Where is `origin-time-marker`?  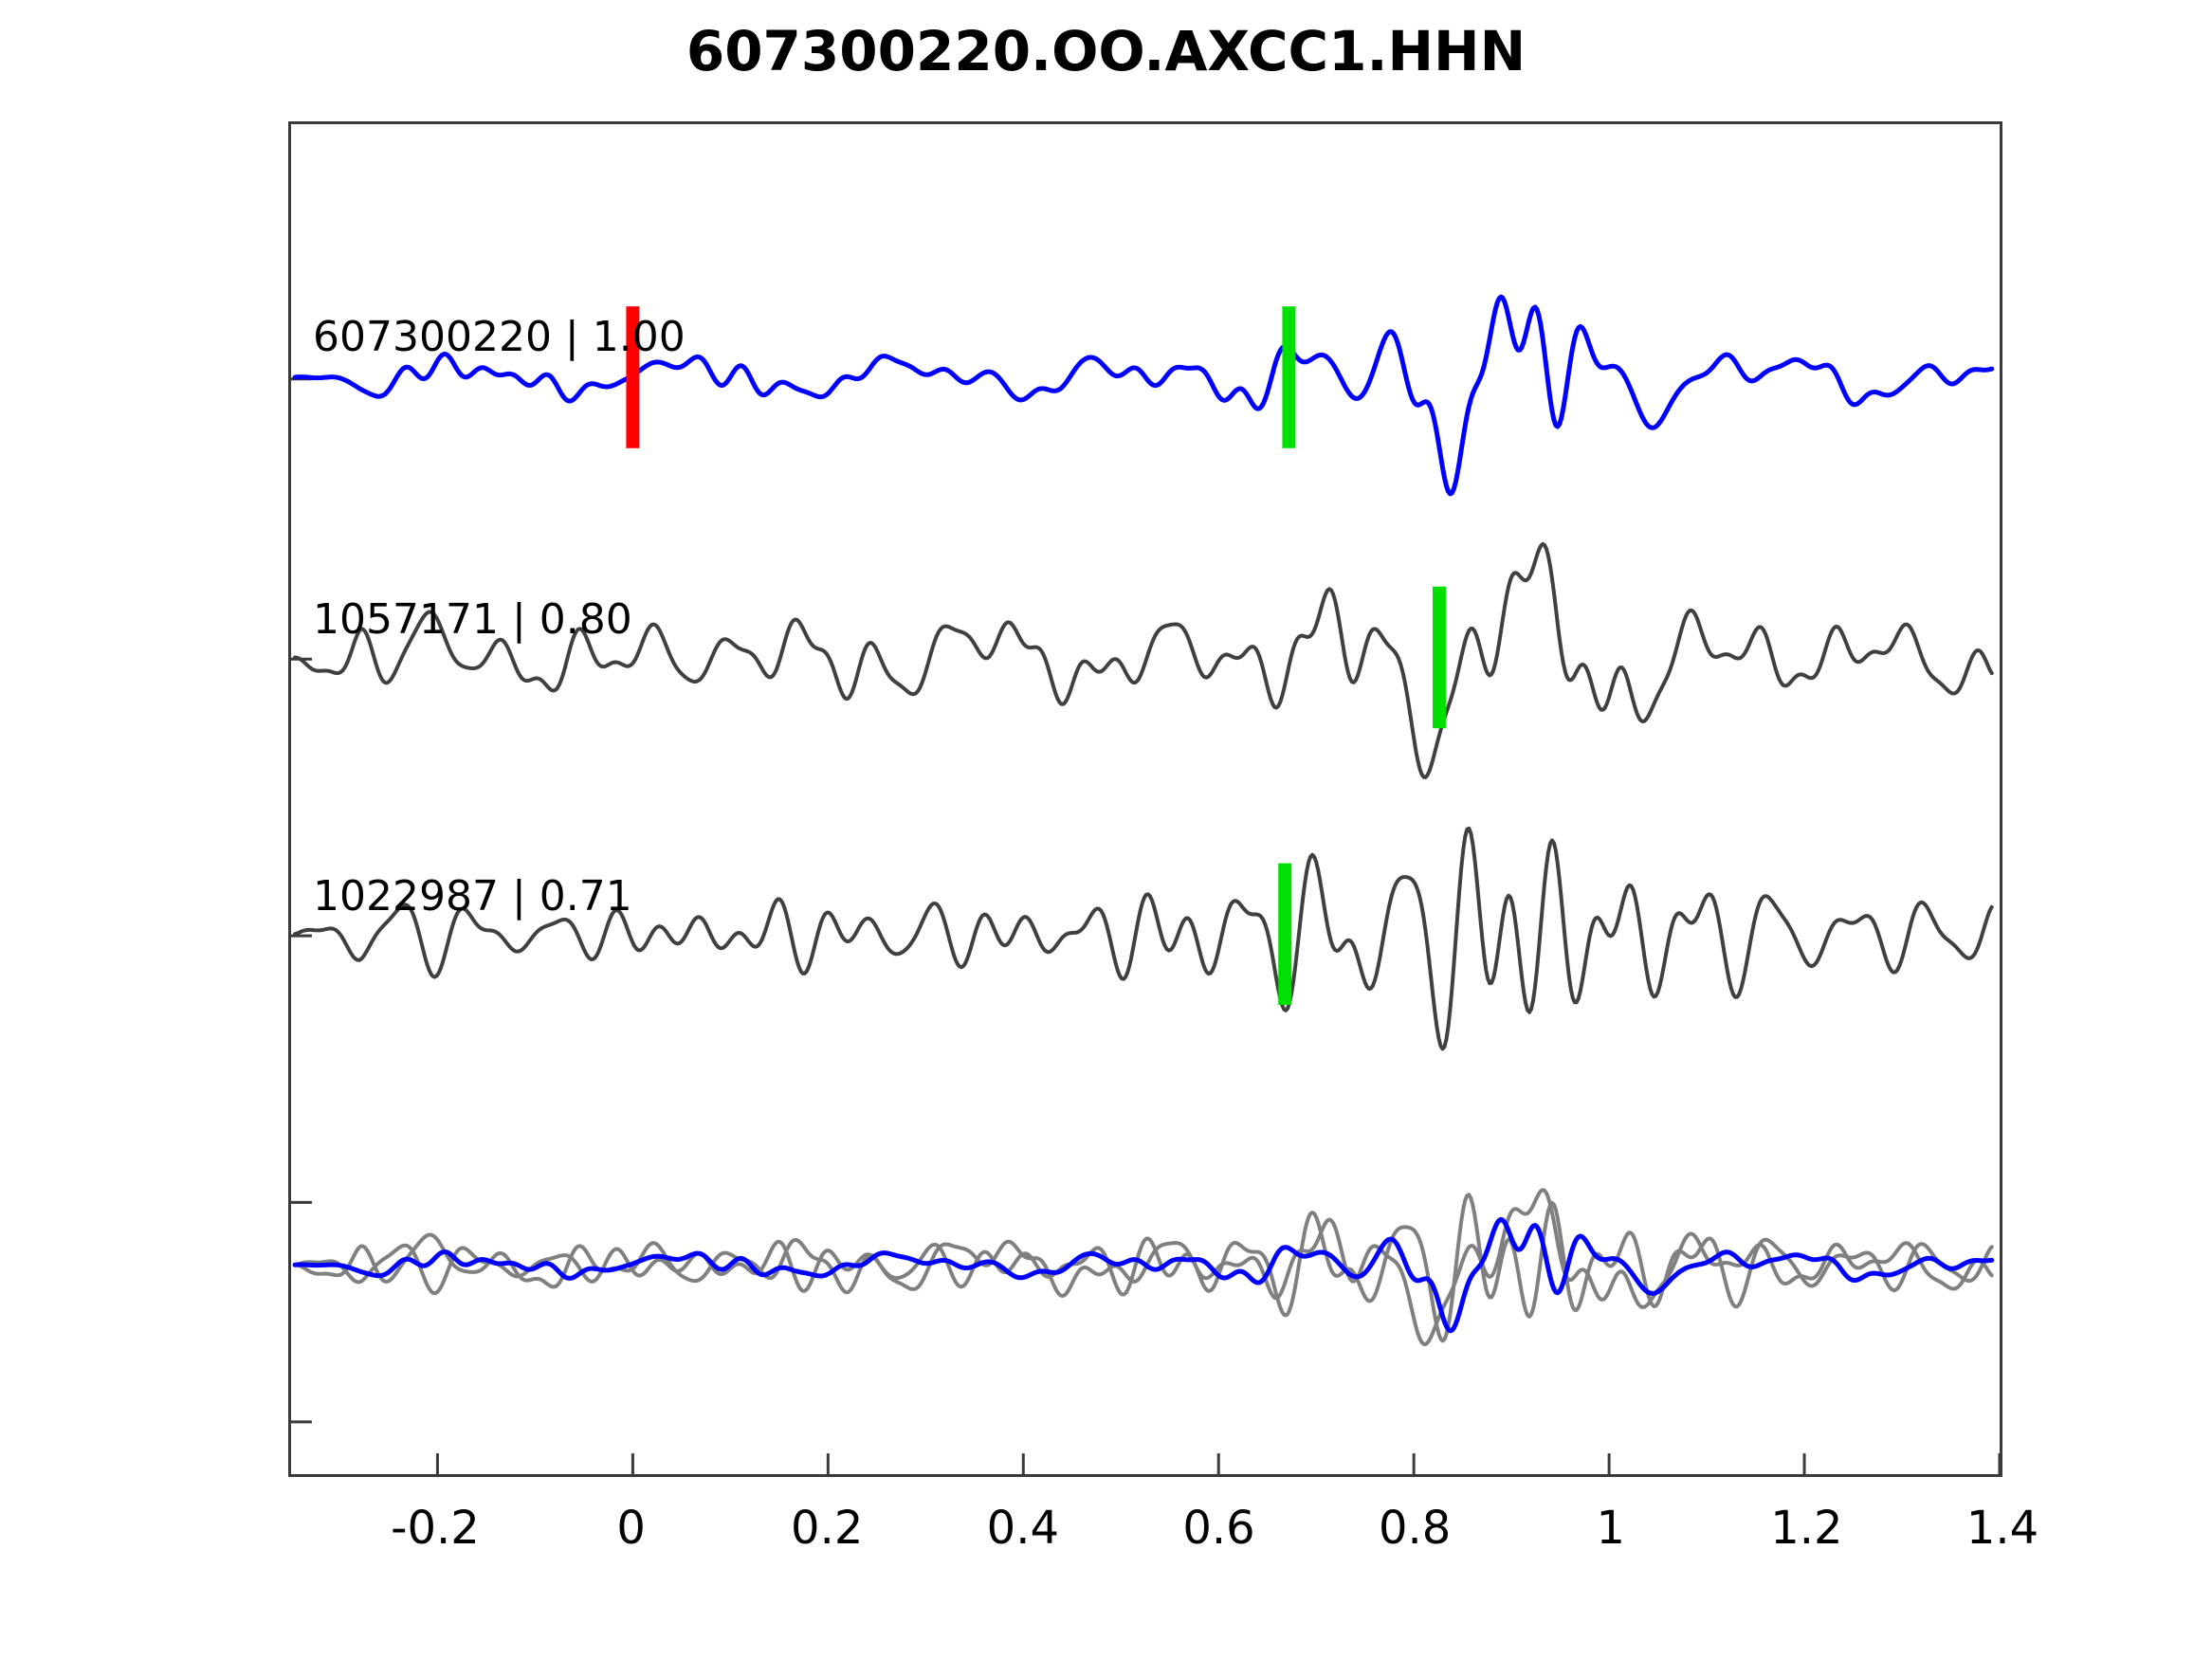
origin-time-marker is located at coordinates (633, 377).